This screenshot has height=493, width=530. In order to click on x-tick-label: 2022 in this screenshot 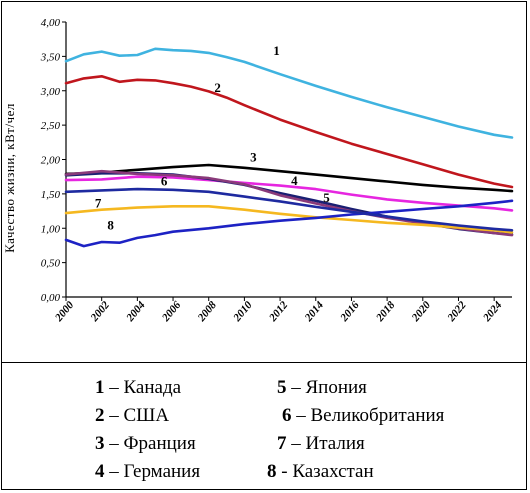, I will do `click(457, 312)`.